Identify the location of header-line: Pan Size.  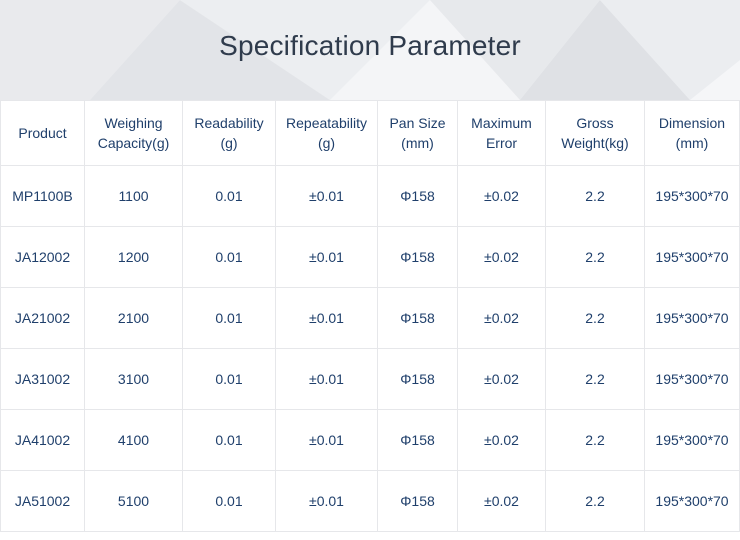
(417, 123).